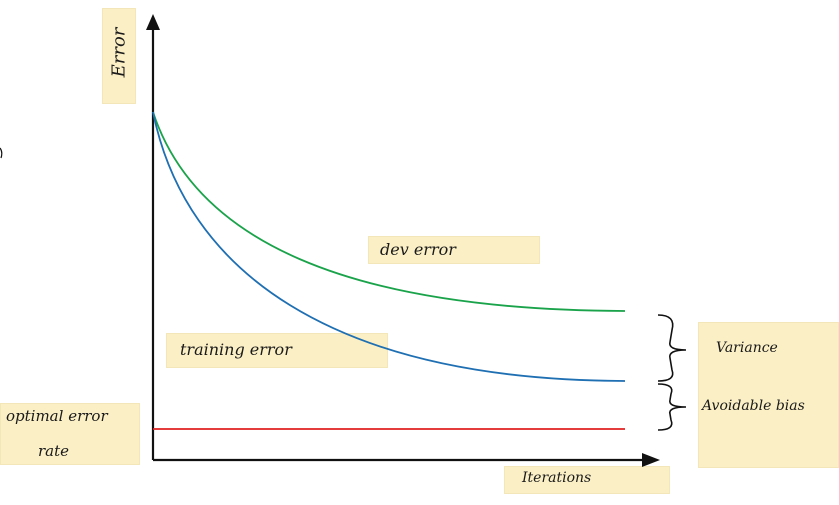  I want to click on y-axis-label-note, so click(119, 56).